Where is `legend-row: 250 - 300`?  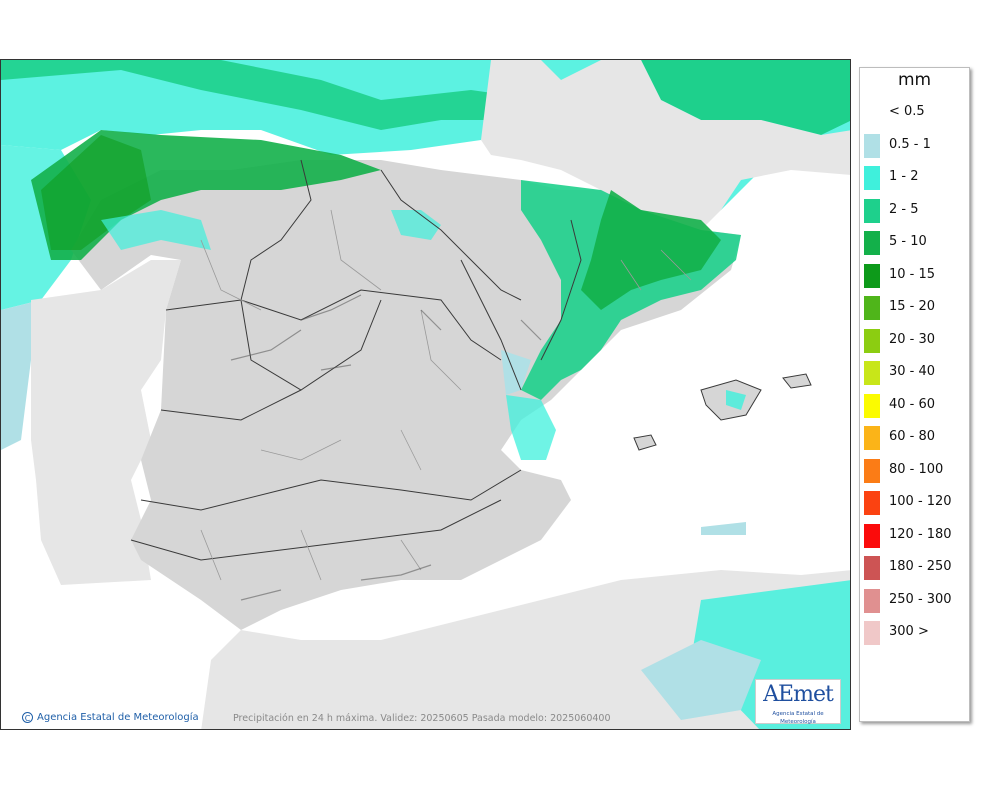 legend-row: 250 - 300 is located at coordinates (914, 600).